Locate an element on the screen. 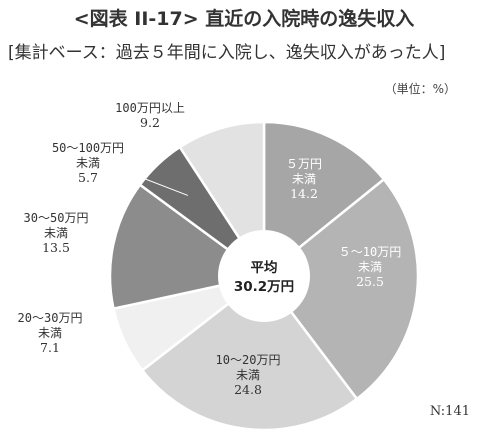  chart-title: <図表 II-17> 直近の入院時の逸失収入 is located at coordinates (244, 19).